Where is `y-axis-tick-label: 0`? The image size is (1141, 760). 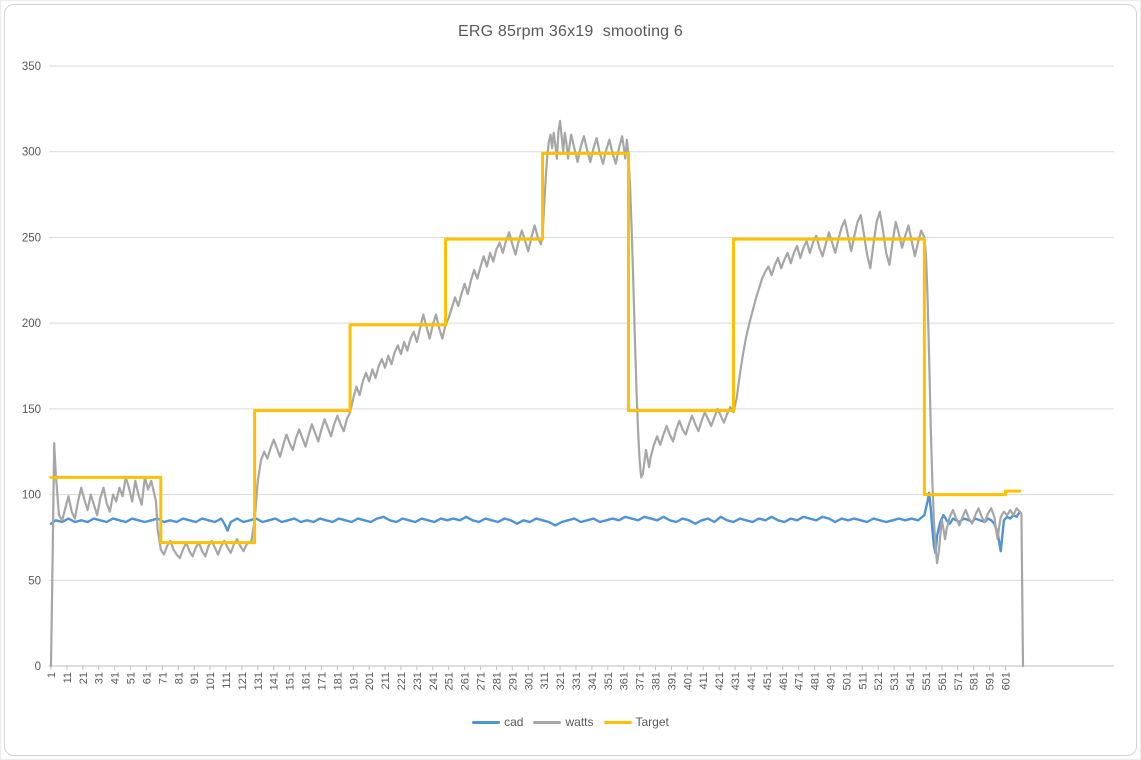
y-axis-tick-label: 0 is located at coordinates (38, 667).